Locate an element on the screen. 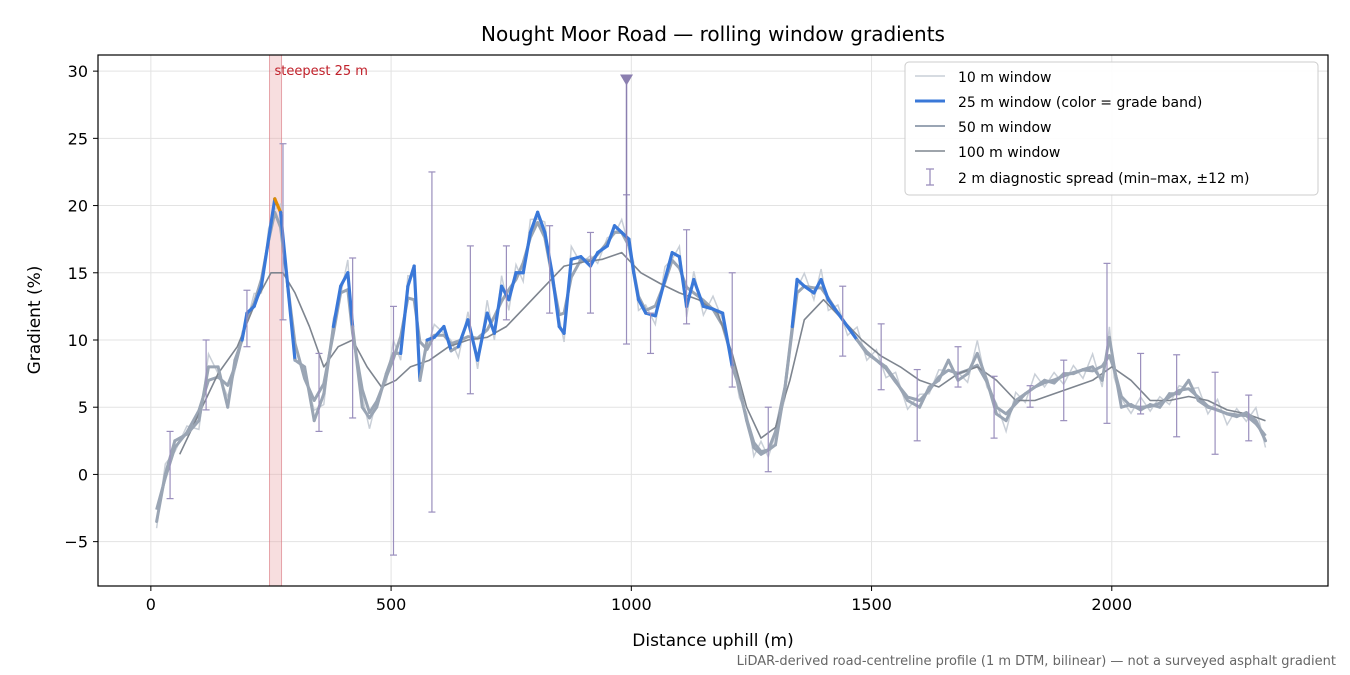  x-axis-label: Distance uphill (m) is located at coordinates (712, 641).